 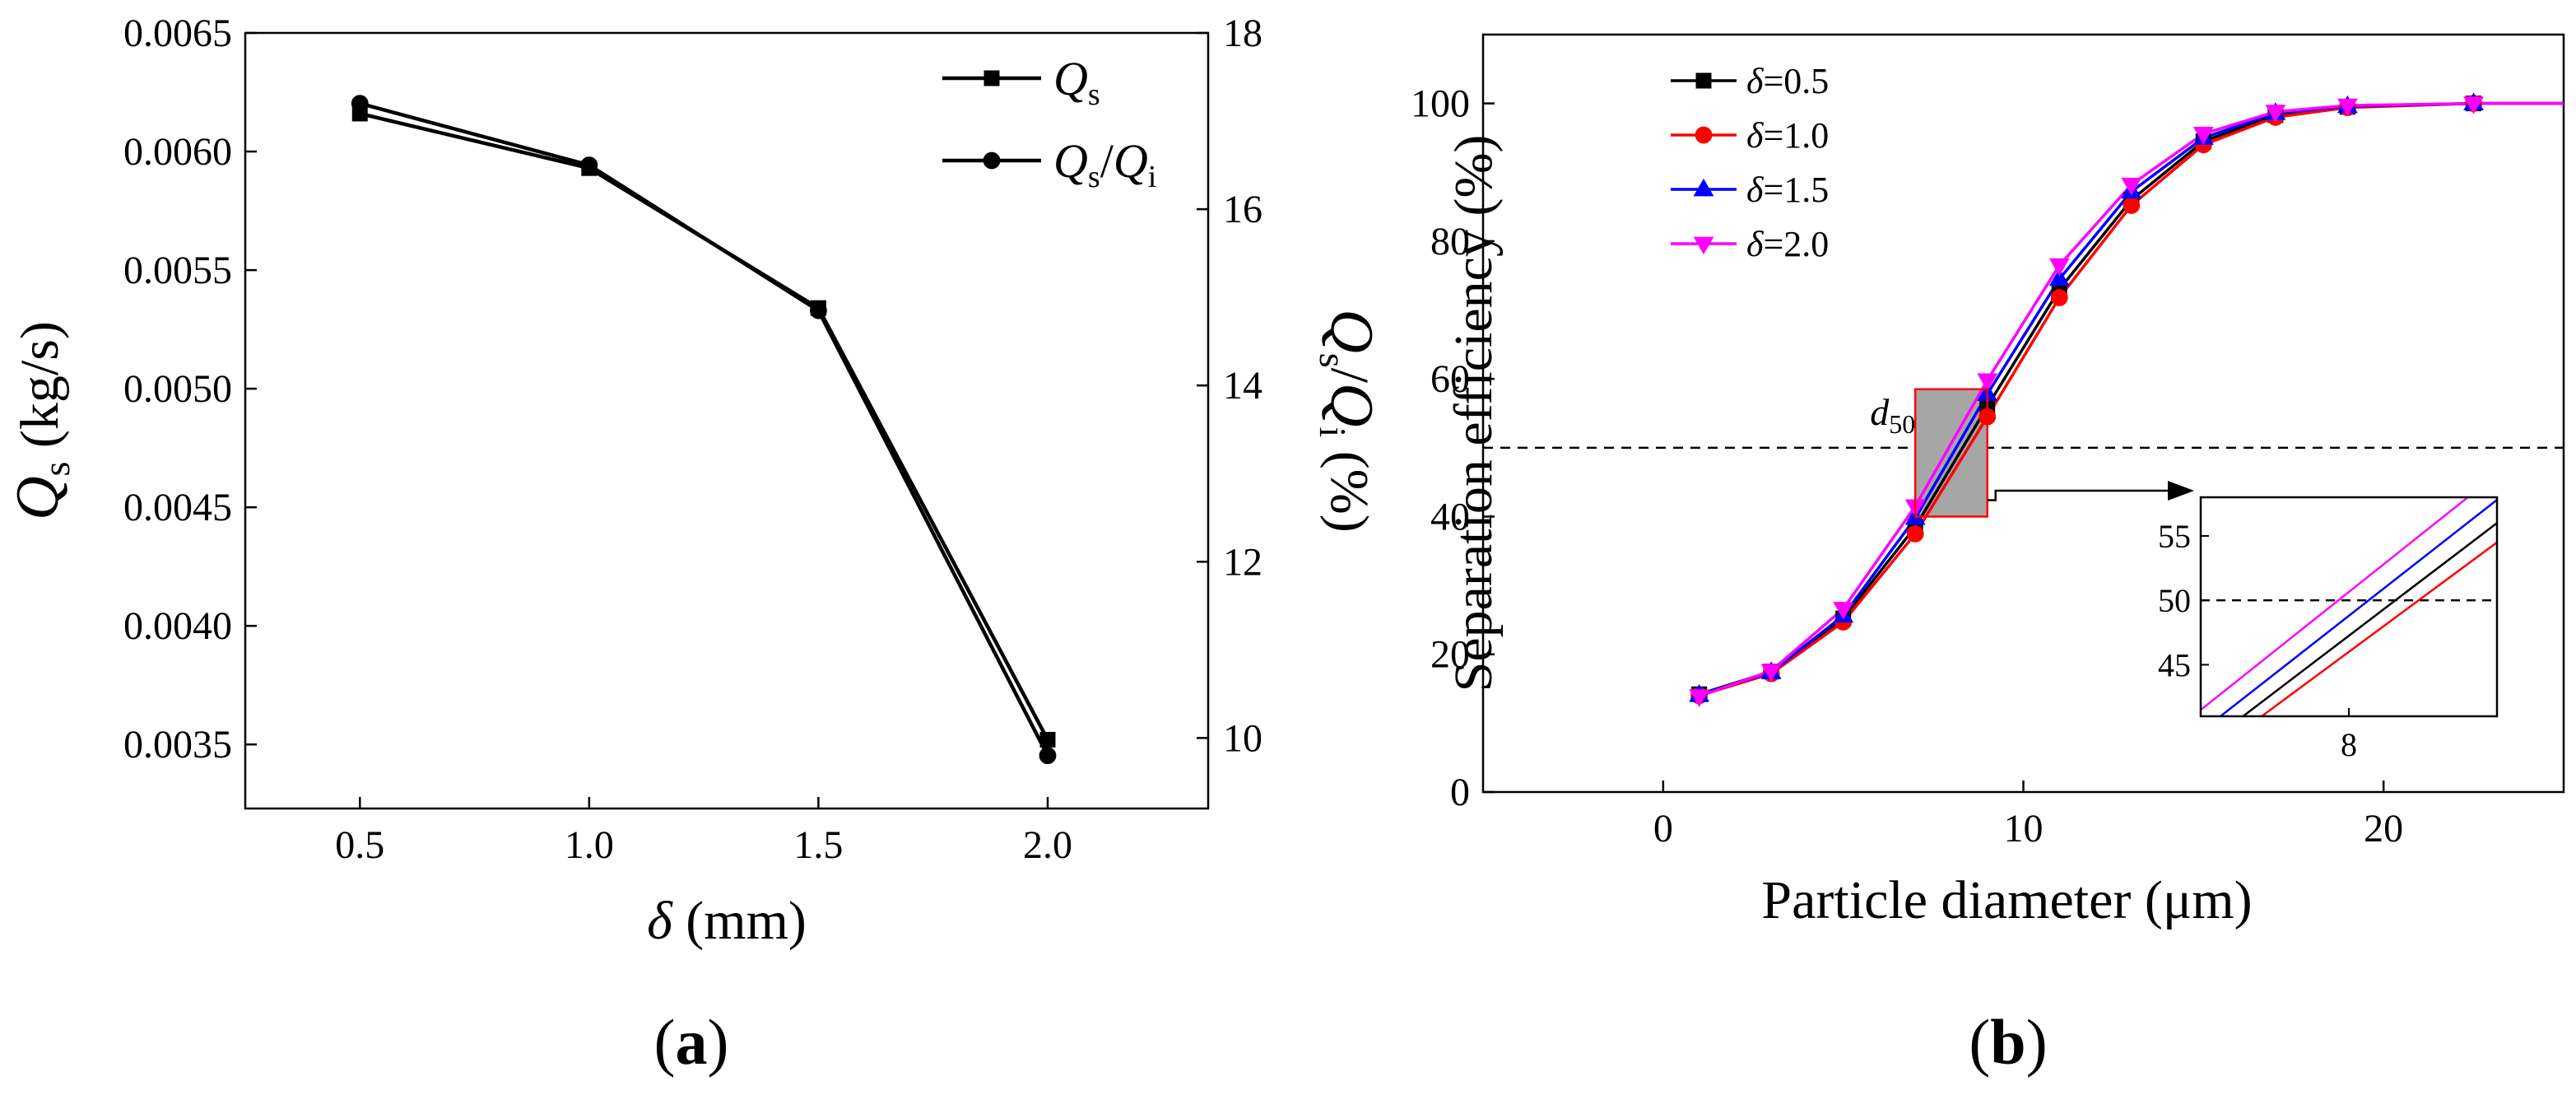 I want to click on legend-value: =1.0, so click(x=1796, y=135).